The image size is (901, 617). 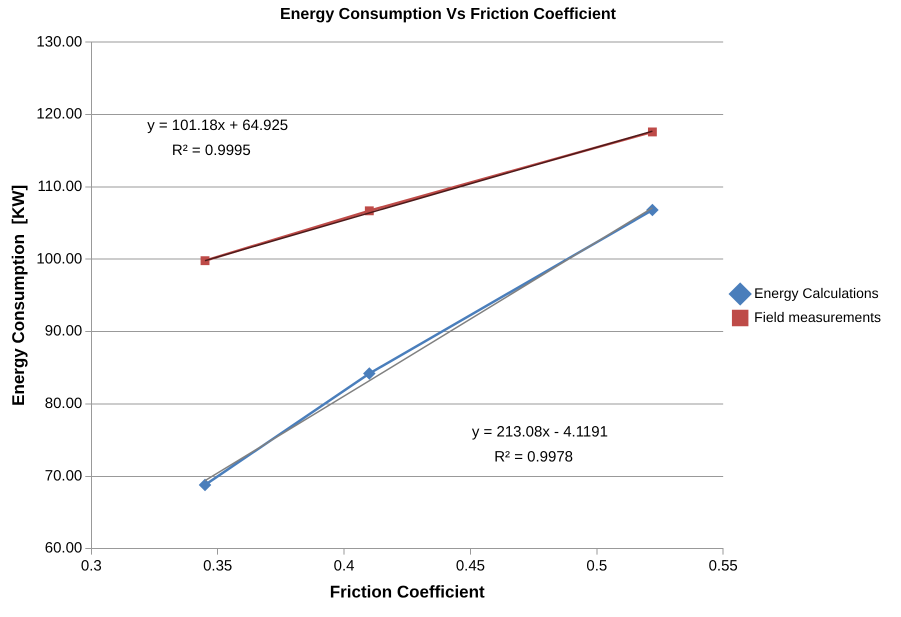 What do you see at coordinates (18, 295) in the screenshot?
I see `y-axis-title: Energy Consumption [KW]` at bounding box center [18, 295].